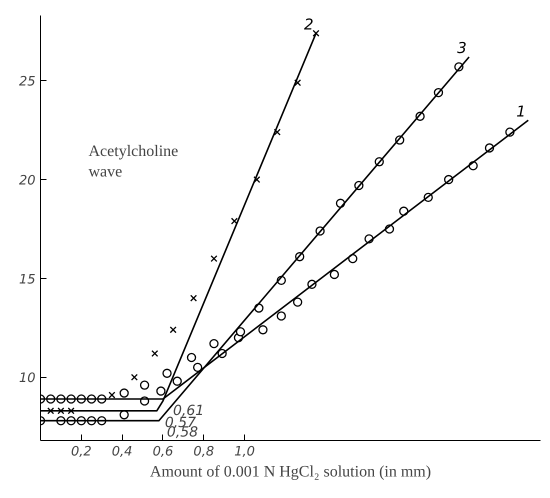  What do you see at coordinates (81, 452) in the screenshot?
I see `x-tick-label: 0,2` at bounding box center [81, 452].